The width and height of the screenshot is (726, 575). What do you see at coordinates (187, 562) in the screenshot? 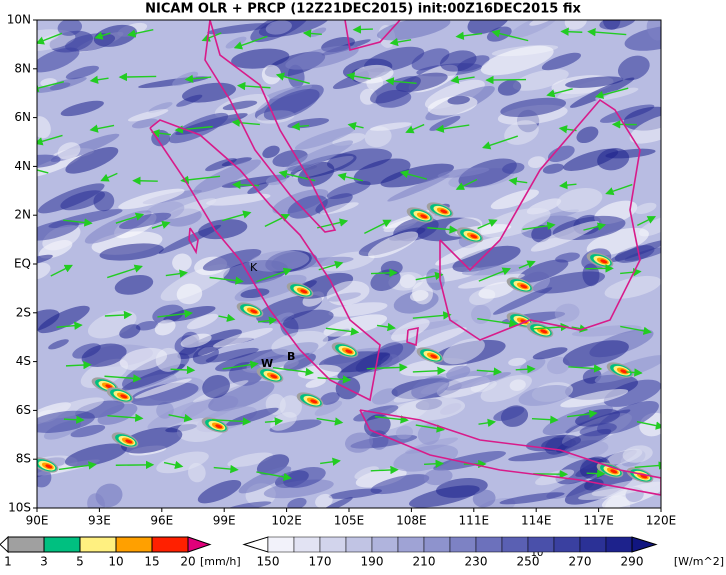
I see `colorbar-label: 20` at bounding box center [187, 562].